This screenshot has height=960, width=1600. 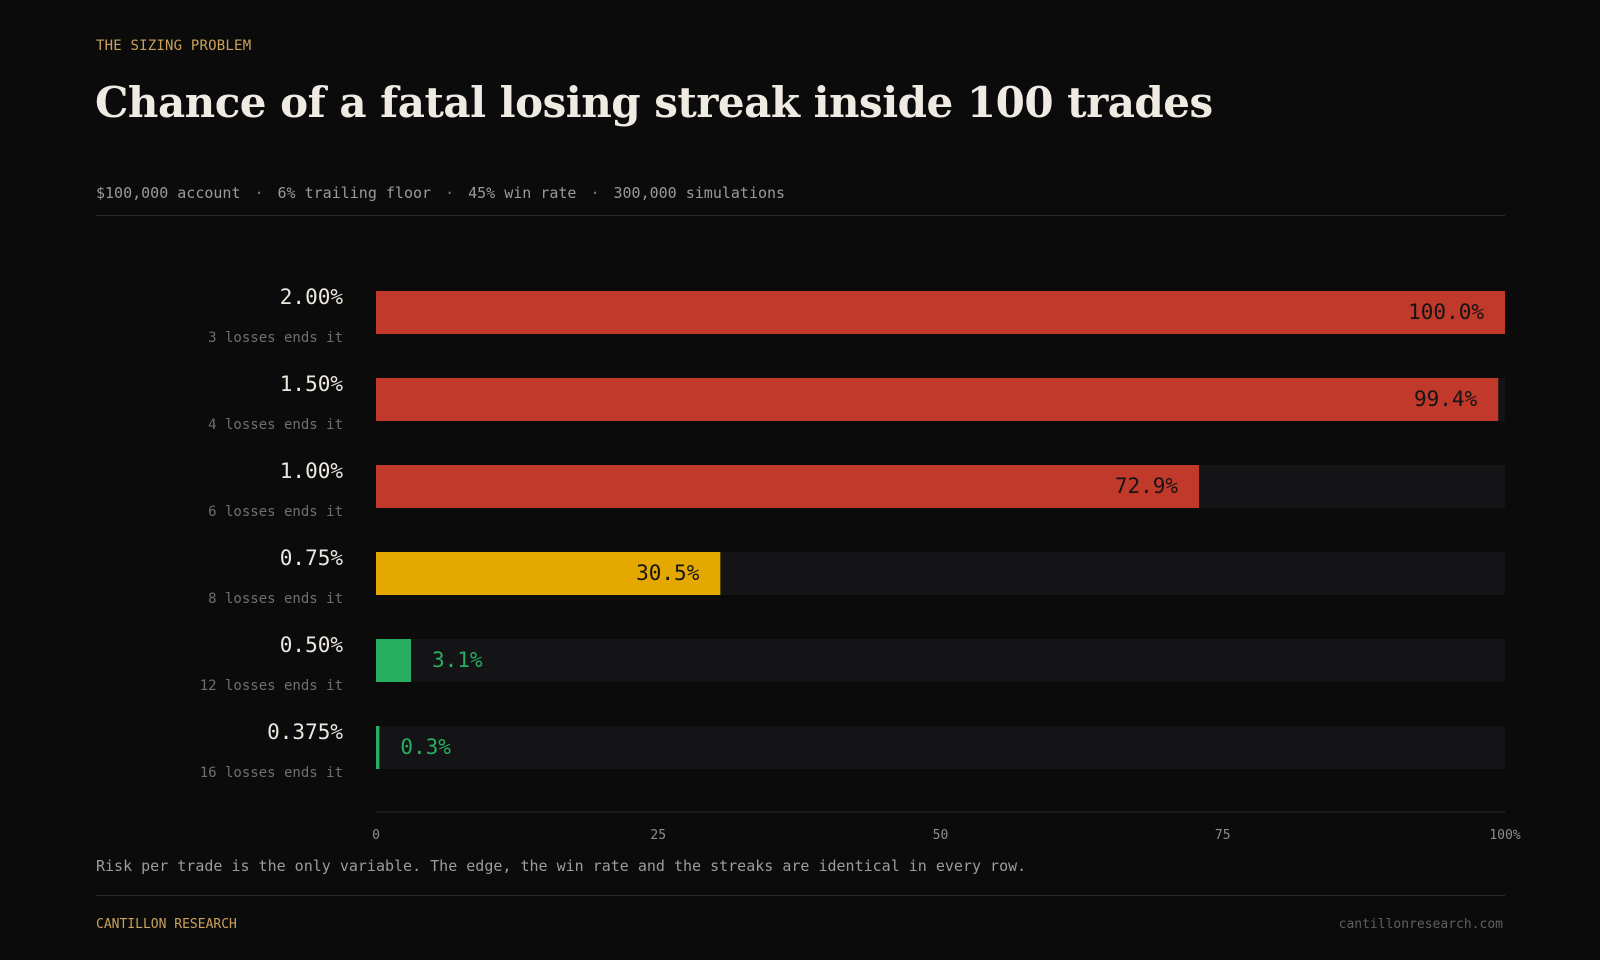 I want to click on value-label: 0.3%, so click(x=425, y=747).